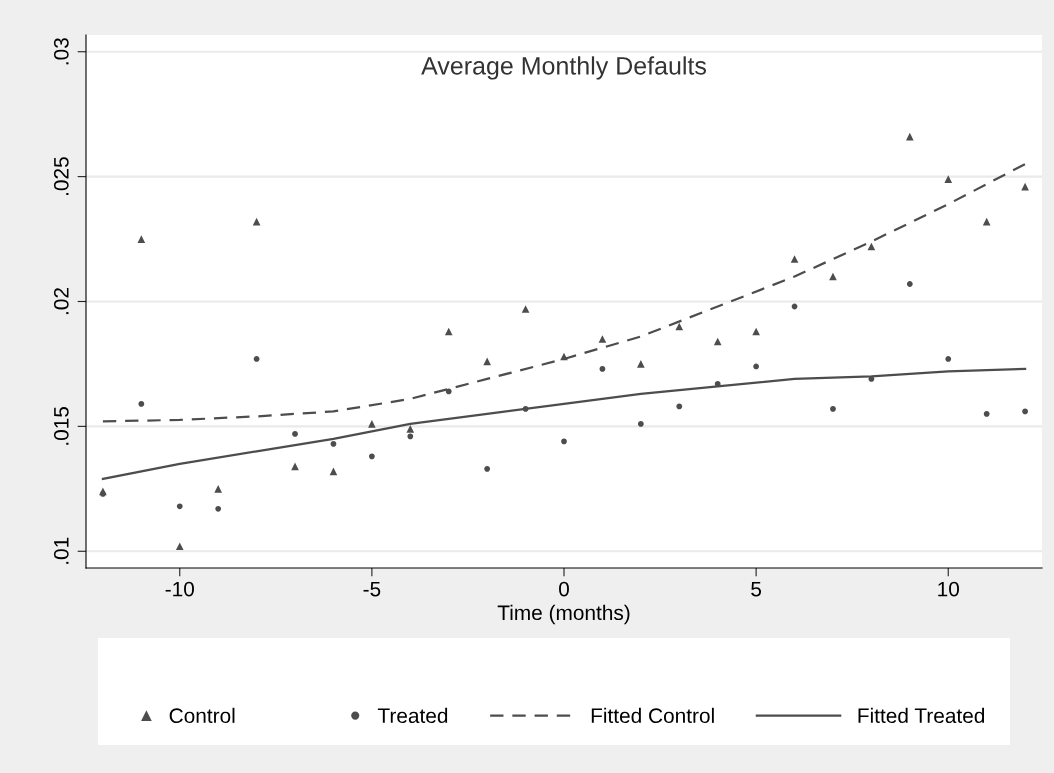 The image size is (1054, 773). What do you see at coordinates (412, 715) in the screenshot?
I see `legend-label: Treated` at bounding box center [412, 715].